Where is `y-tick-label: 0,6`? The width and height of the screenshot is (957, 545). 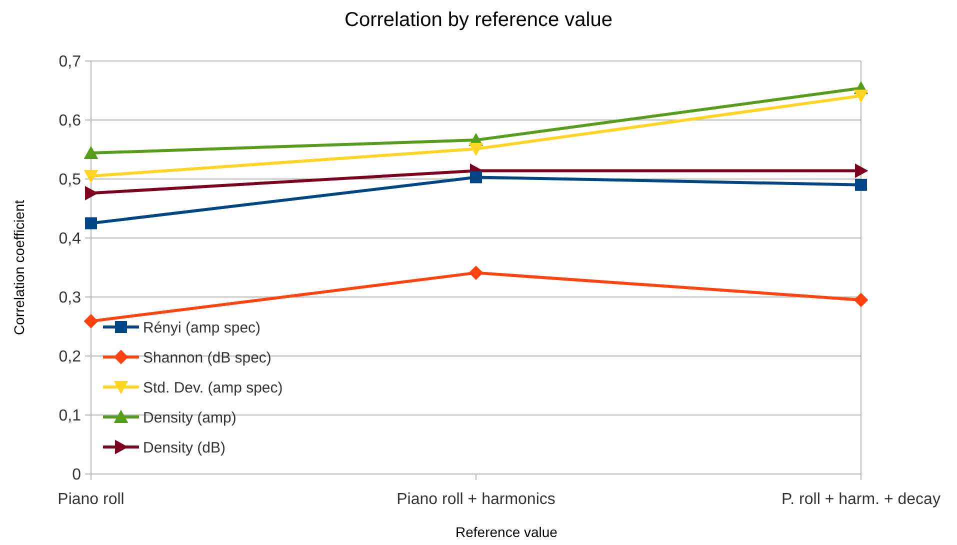 y-tick-label: 0,6 is located at coordinates (70, 121).